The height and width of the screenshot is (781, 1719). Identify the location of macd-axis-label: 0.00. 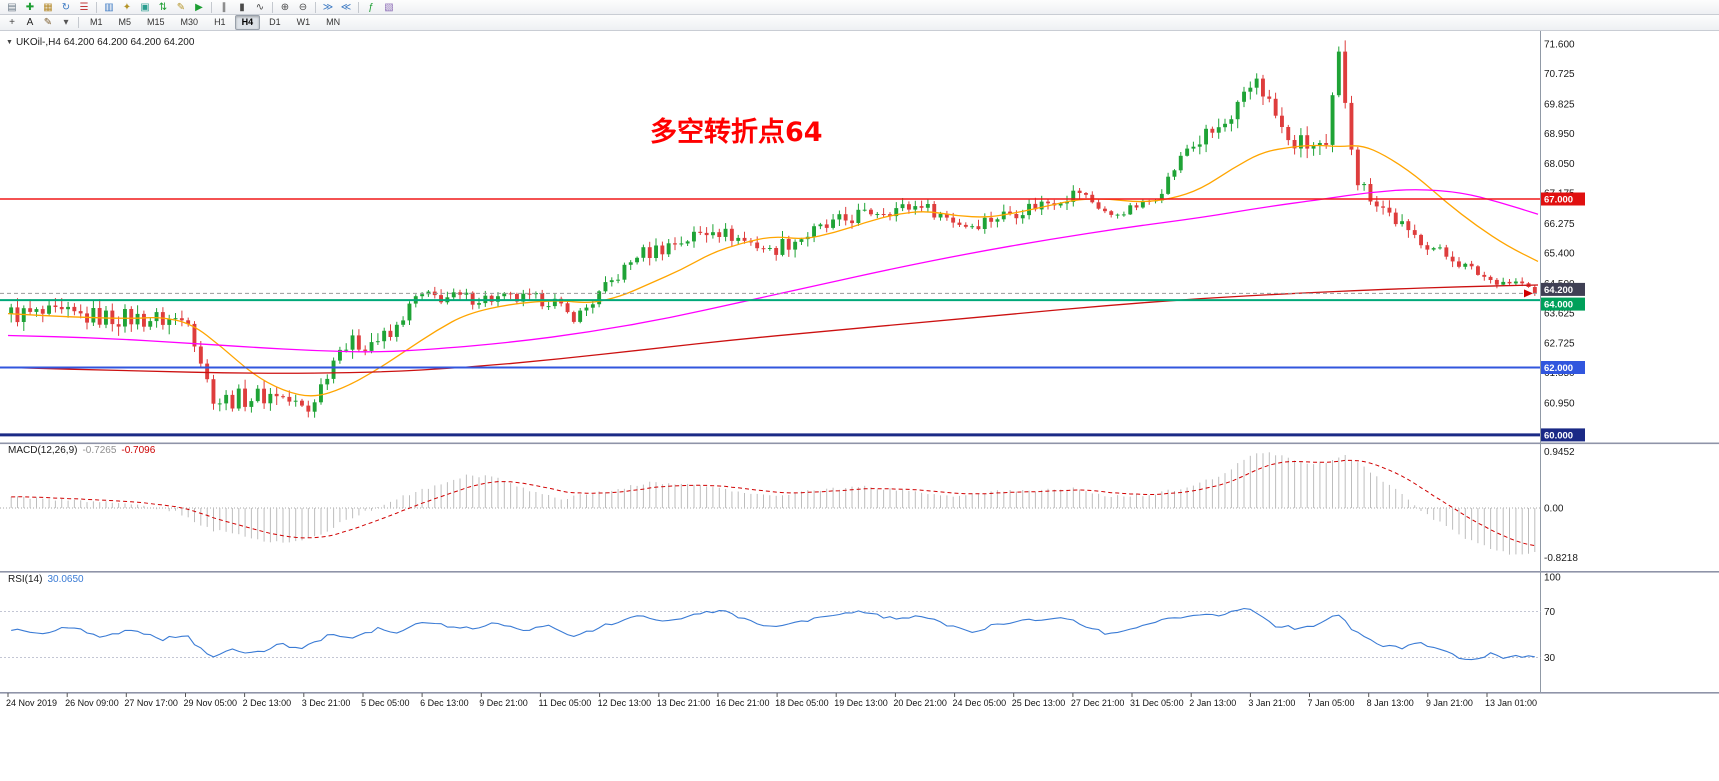
(1554, 509).